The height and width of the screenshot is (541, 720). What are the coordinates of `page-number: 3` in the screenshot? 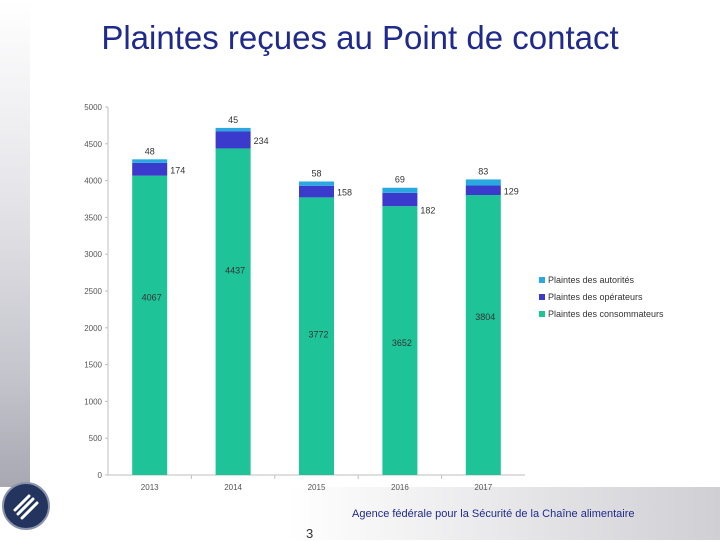 It's located at (310, 533).